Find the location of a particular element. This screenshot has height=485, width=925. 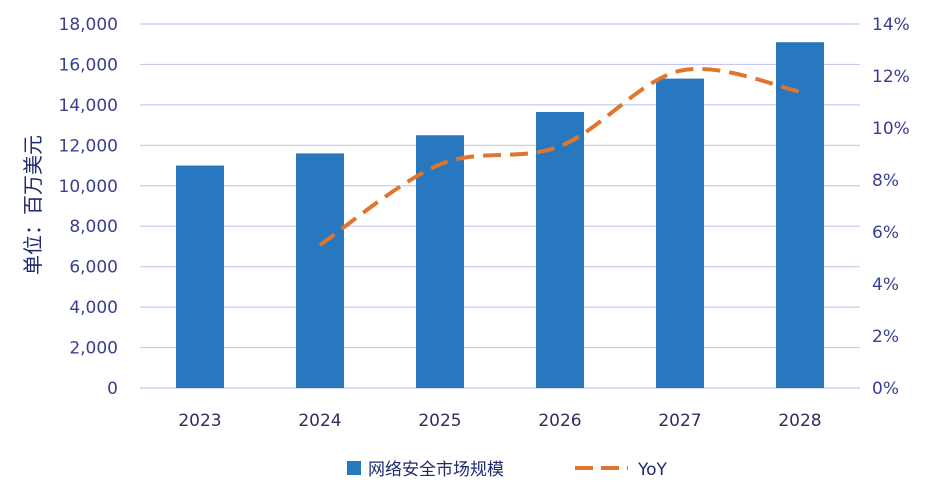

y2-tick-label: 14% is located at coordinates (891, 25).